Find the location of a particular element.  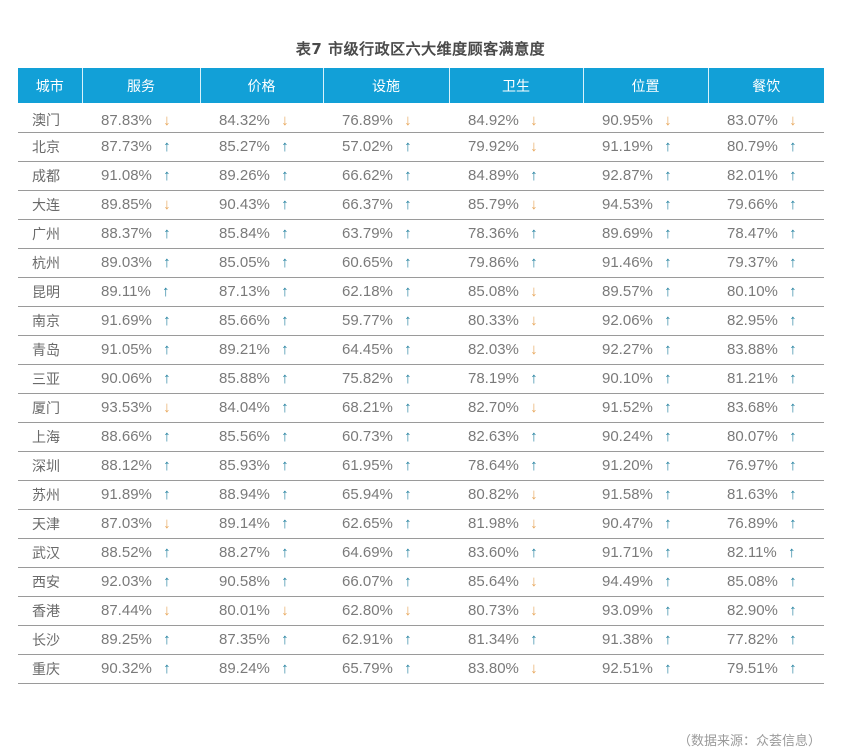

city-name: 南京 is located at coordinates (46, 321).